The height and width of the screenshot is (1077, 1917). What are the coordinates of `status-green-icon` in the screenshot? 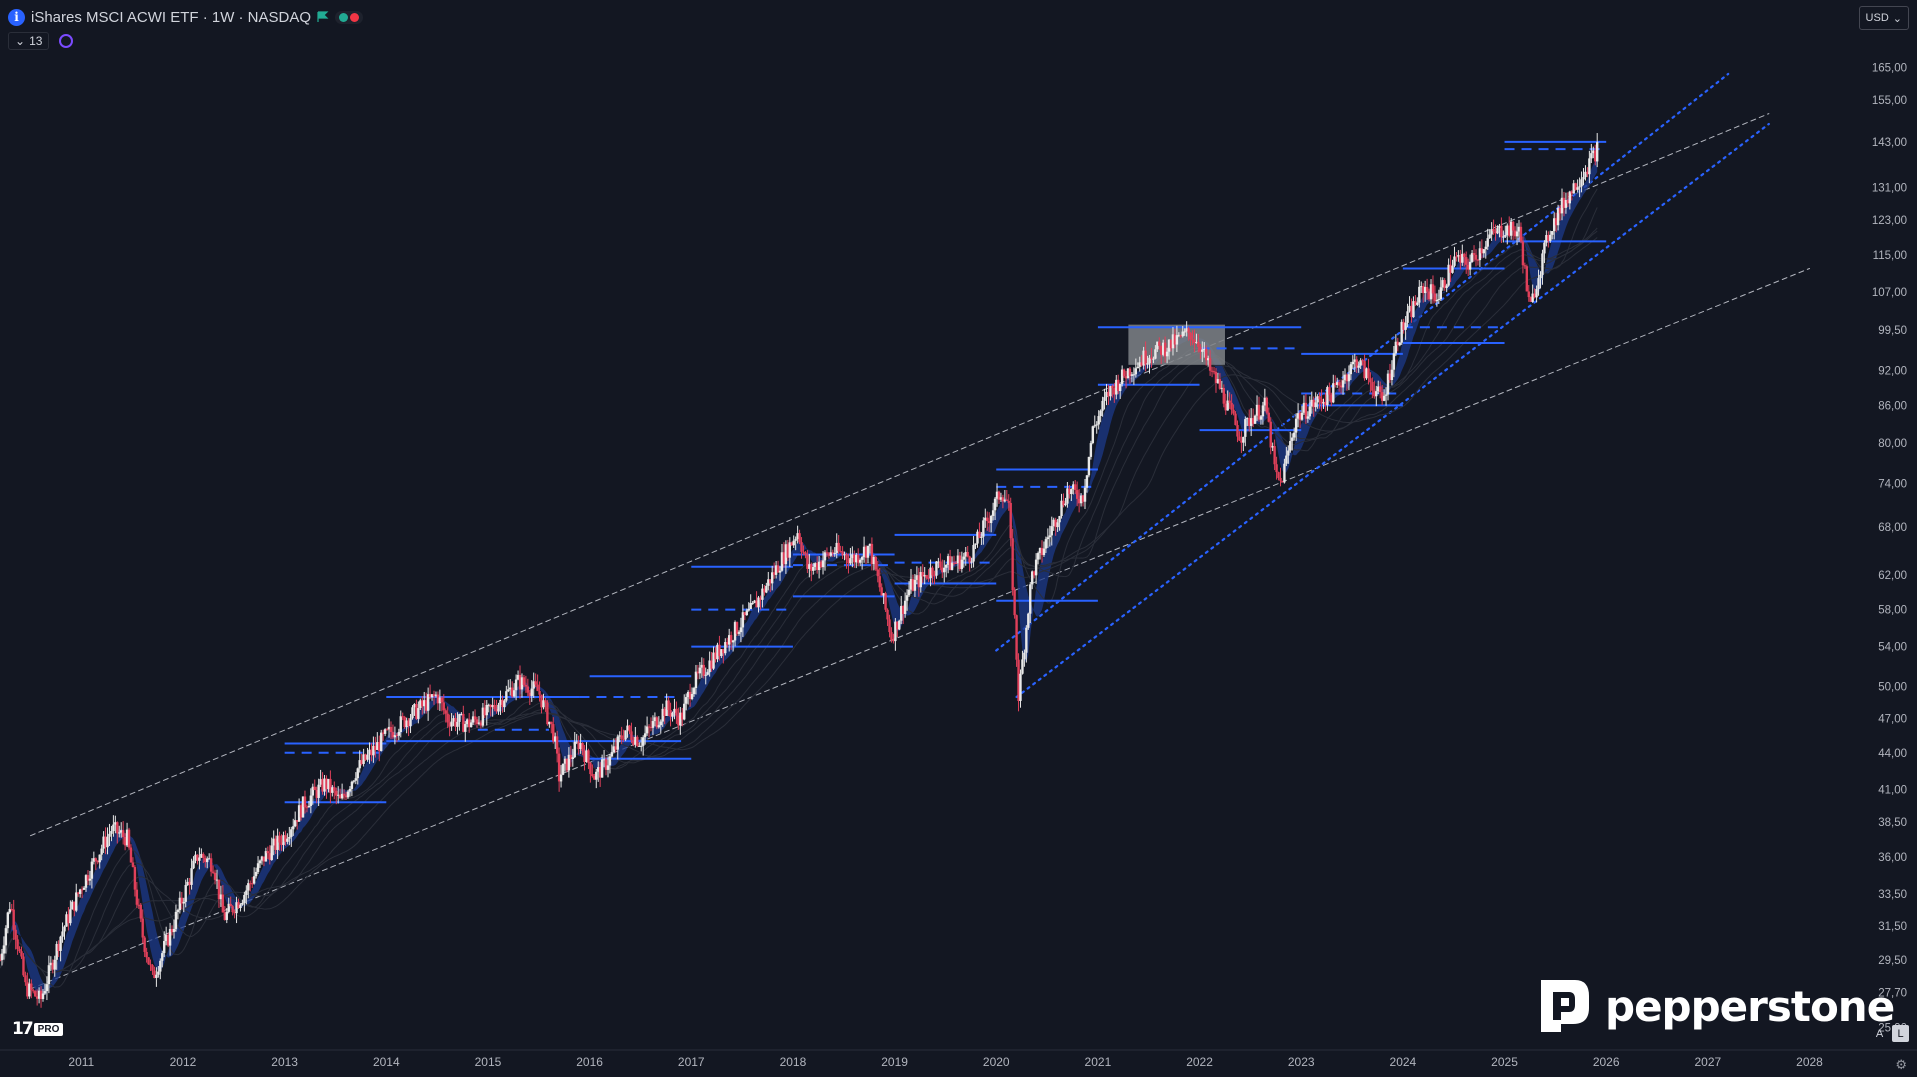 It's located at (344, 17).